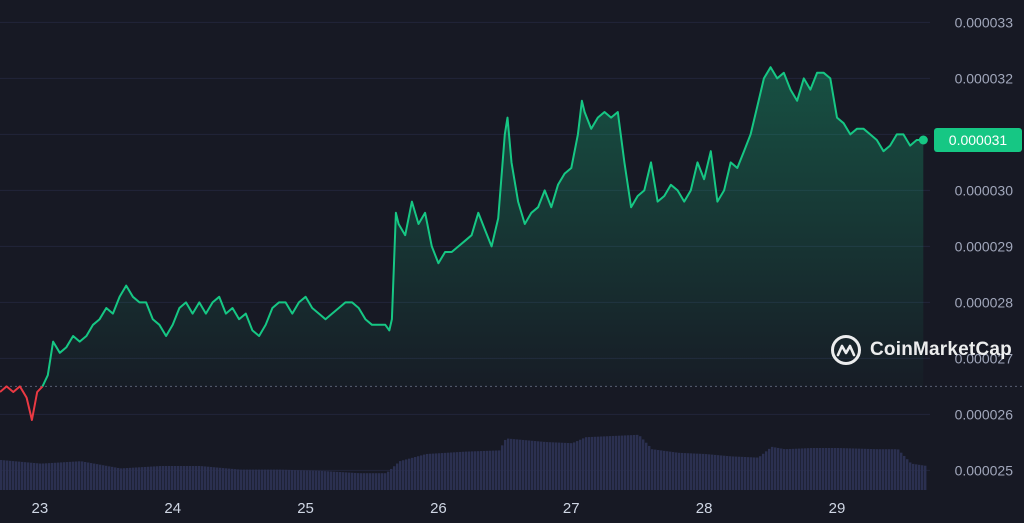 This screenshot has height=523, width=1024. Describe the element at coordinates (984, 470) in the screenshot. I see `y-tick-label: 0.000025` at that location.